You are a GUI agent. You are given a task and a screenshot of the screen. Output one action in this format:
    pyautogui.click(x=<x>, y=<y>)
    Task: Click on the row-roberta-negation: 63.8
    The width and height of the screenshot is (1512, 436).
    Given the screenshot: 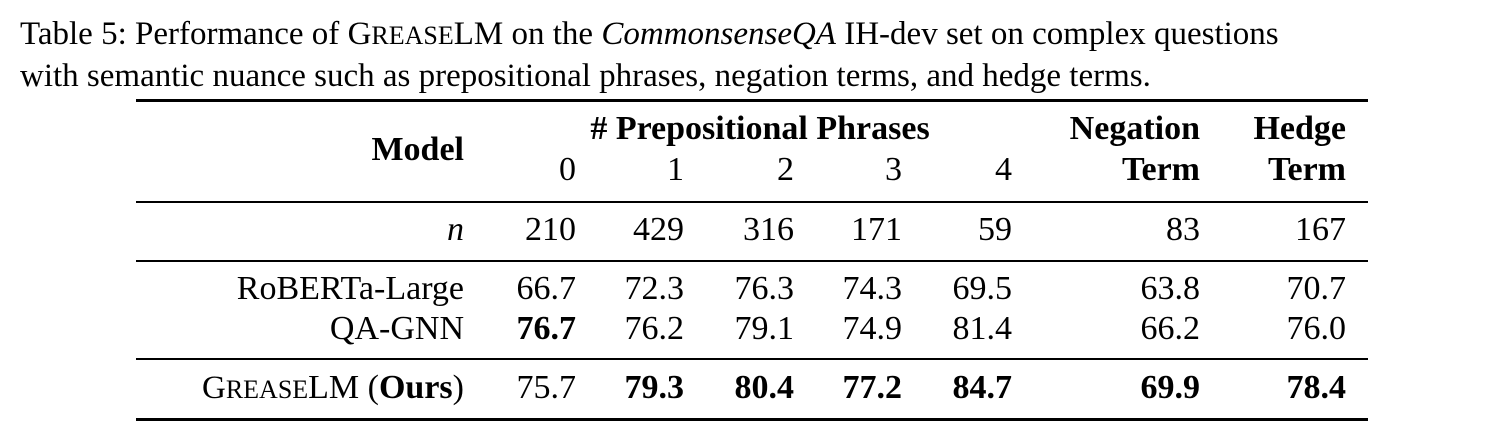 What is the action you would take?
    pyautogui.click(x=1170, y=288)
    